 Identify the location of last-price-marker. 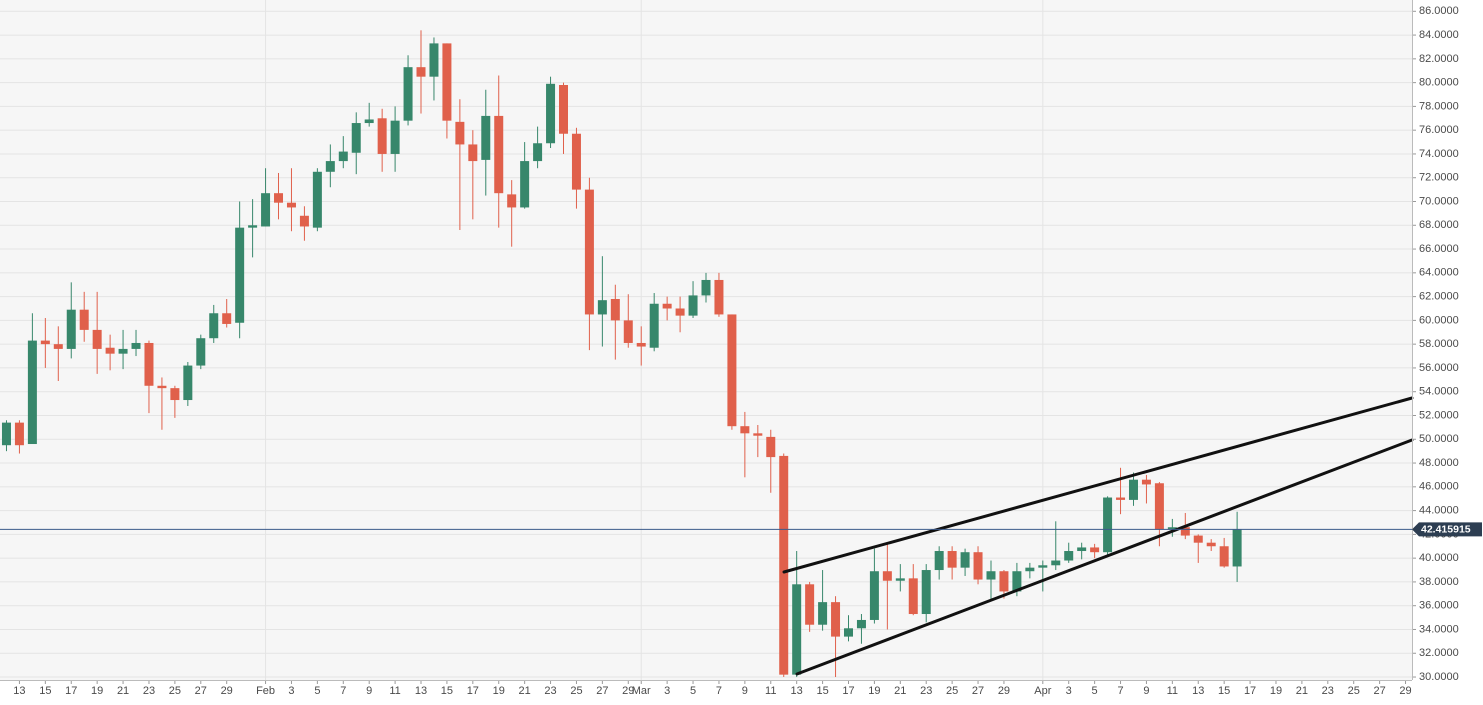
(1447, 529).